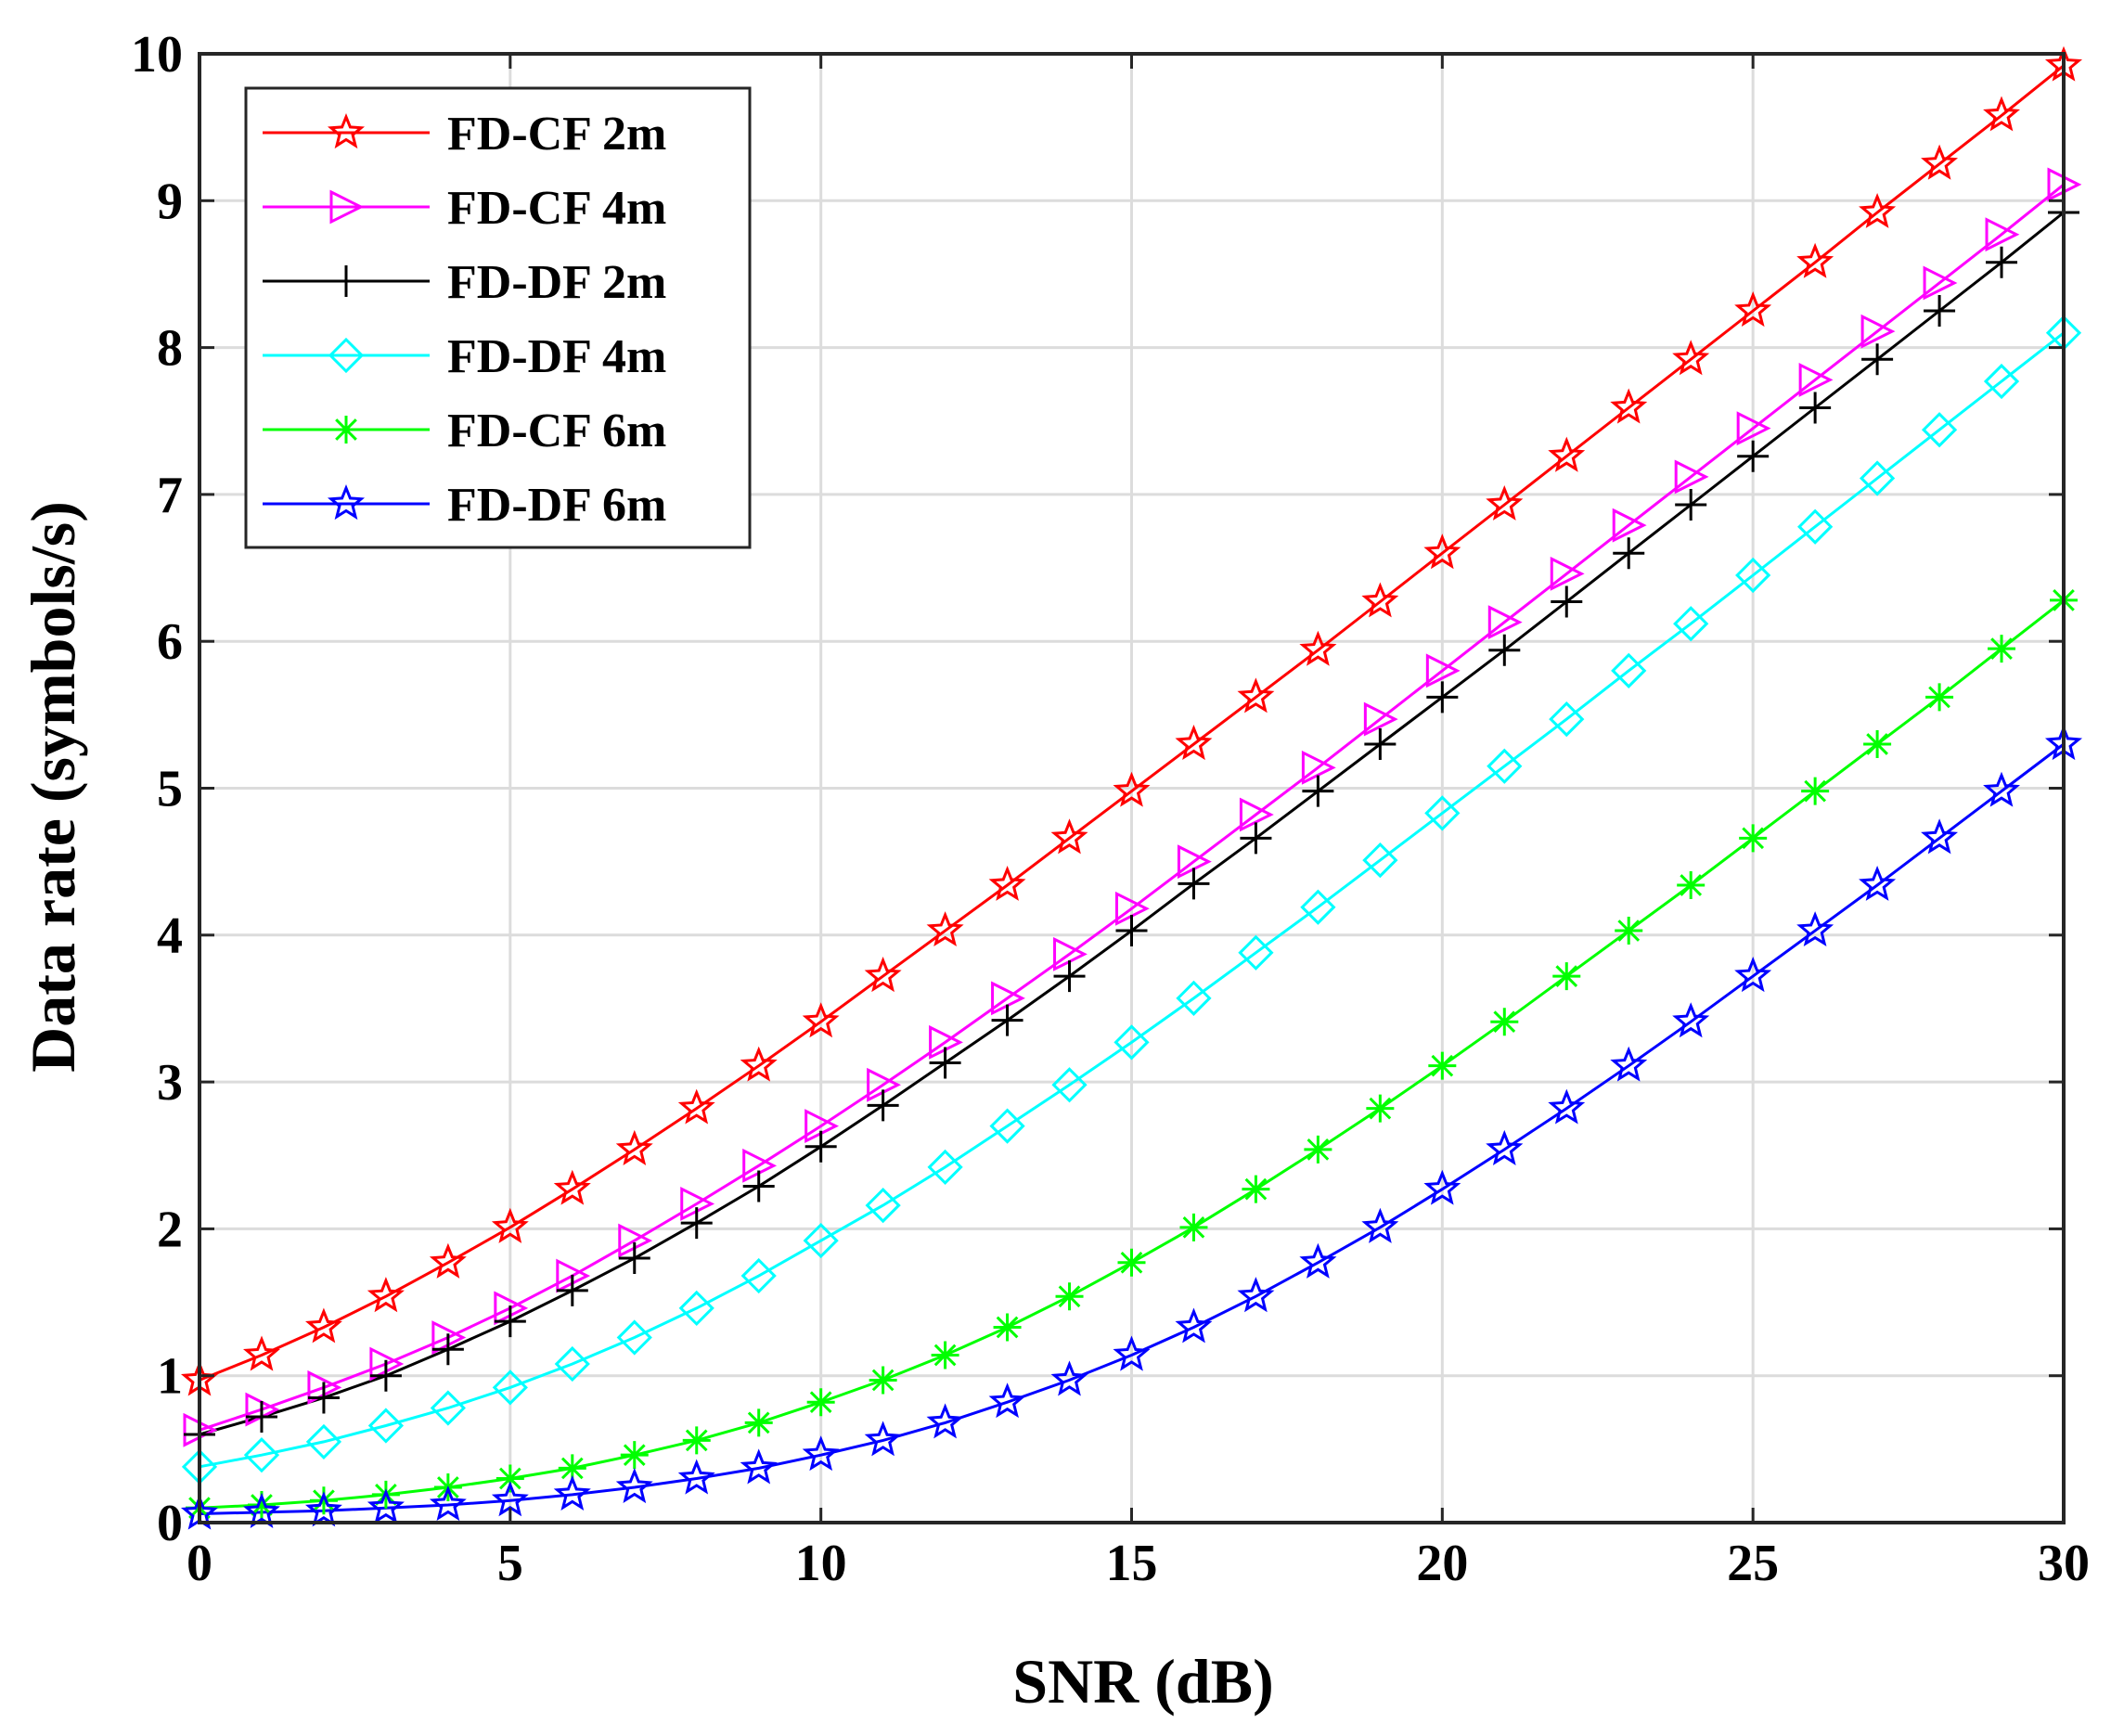  What do you see at coordinates (464, 431) in the screenshot?
I see `legend-entry-fd-cf-6m: FD-CF 6m` at bounding box center [464, 431].